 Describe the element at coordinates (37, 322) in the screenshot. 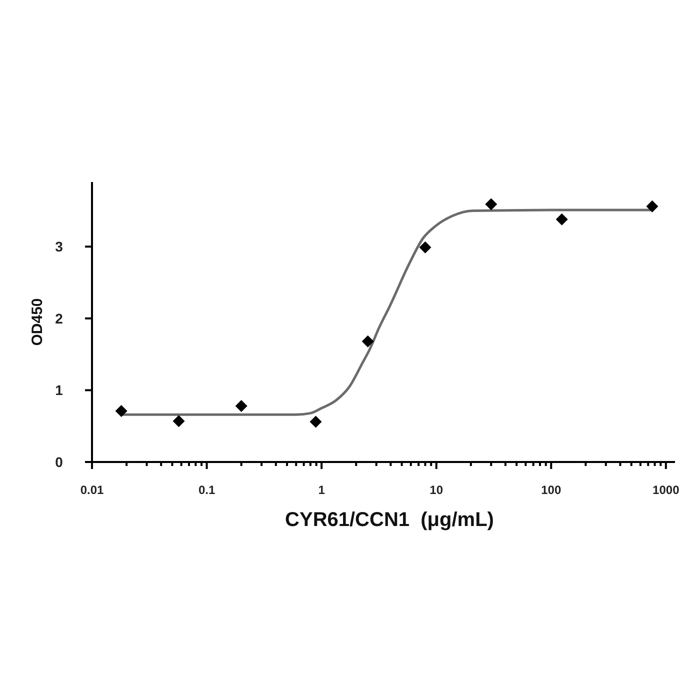

I see `y-axis-title: OD450` at that location.